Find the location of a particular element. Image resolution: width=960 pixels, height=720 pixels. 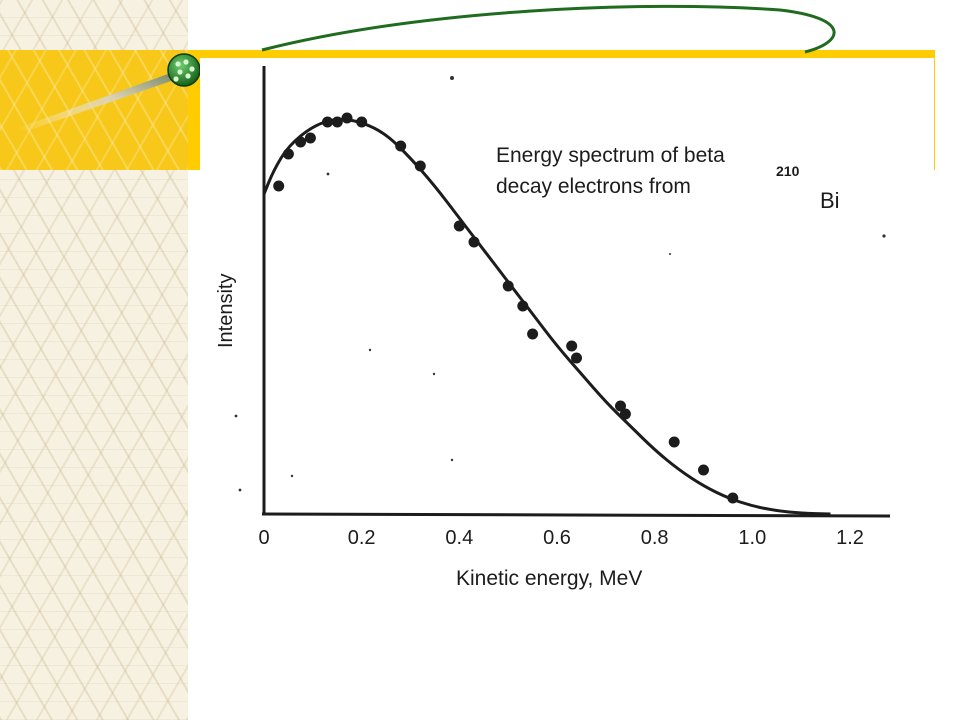

x-tick-label: 0.8 is located at coordinates (655, 538).